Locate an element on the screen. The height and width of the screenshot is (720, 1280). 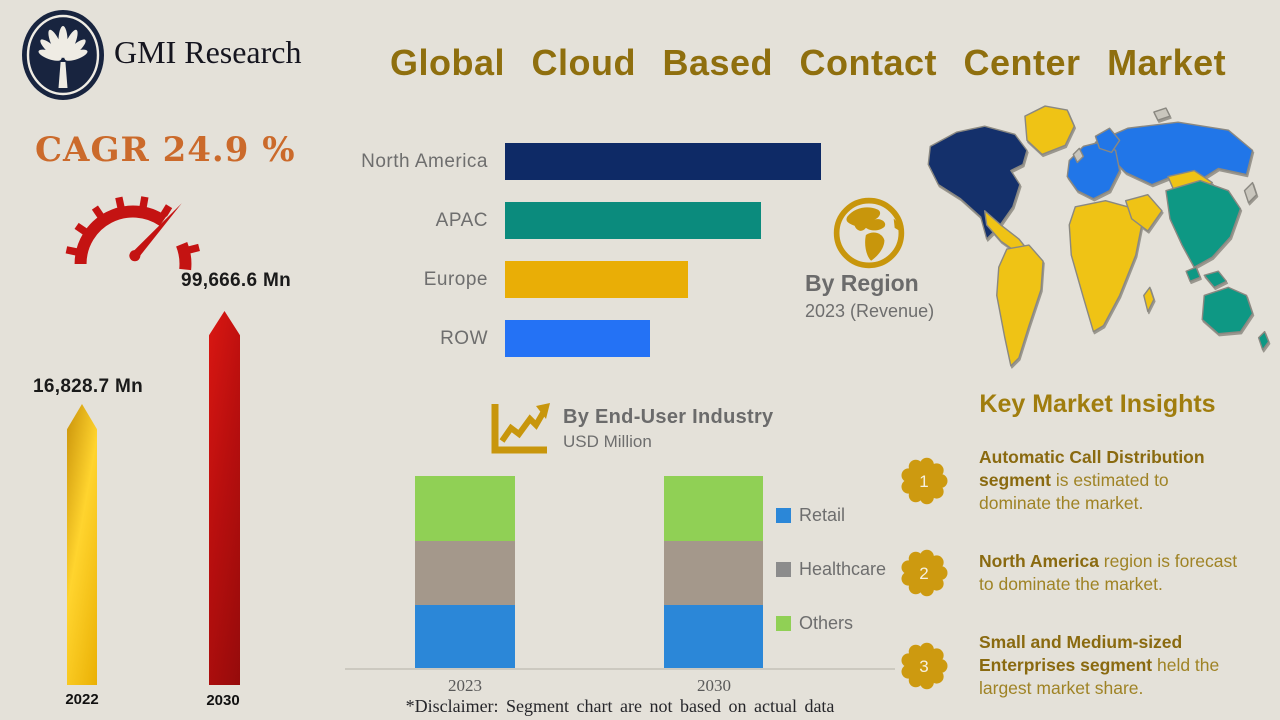
arrow-2022 is located at coordinates (82, 544).